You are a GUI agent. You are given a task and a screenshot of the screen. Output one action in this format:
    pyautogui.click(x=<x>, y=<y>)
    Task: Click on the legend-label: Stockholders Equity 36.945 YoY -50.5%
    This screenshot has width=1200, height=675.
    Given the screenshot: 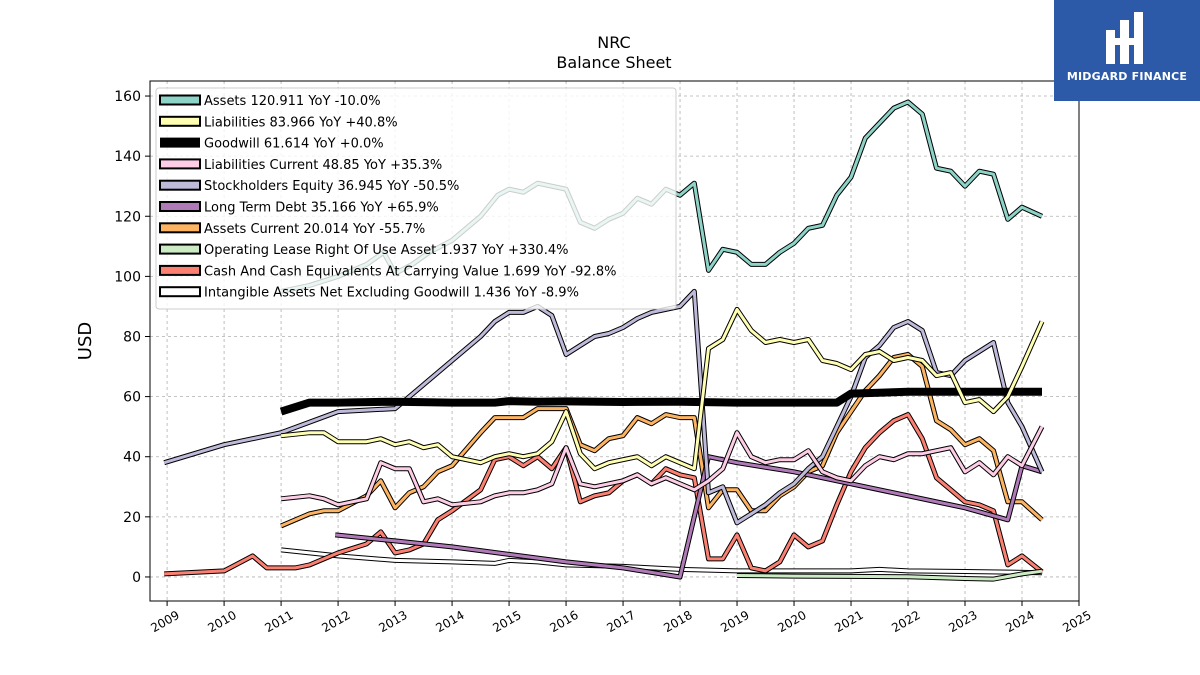 What is the action you would take?
    pyautogui.click(x=331, y=186)
    